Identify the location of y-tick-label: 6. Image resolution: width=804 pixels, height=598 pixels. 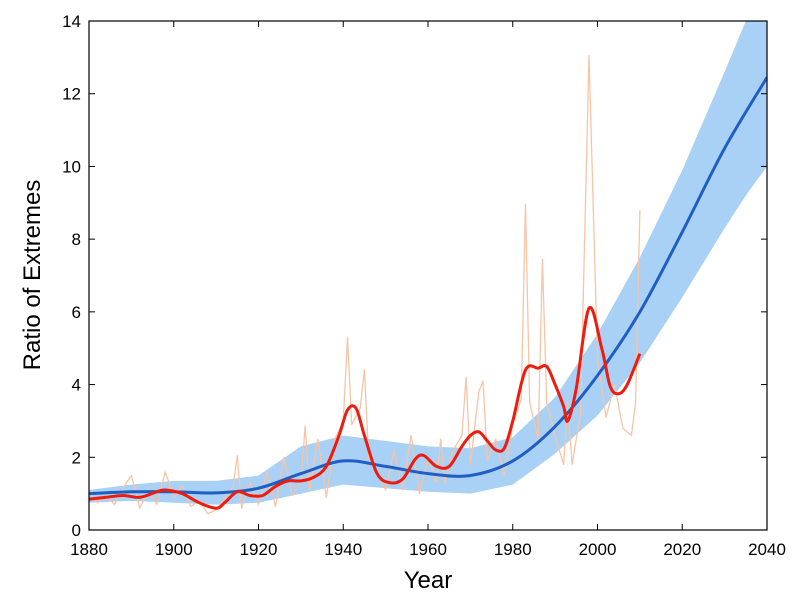
(76, 312).